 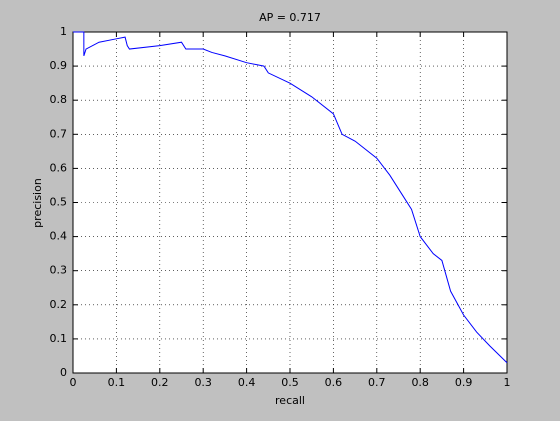 I want to click on x-tick-label: 0.2, so click(x=160, y=382).